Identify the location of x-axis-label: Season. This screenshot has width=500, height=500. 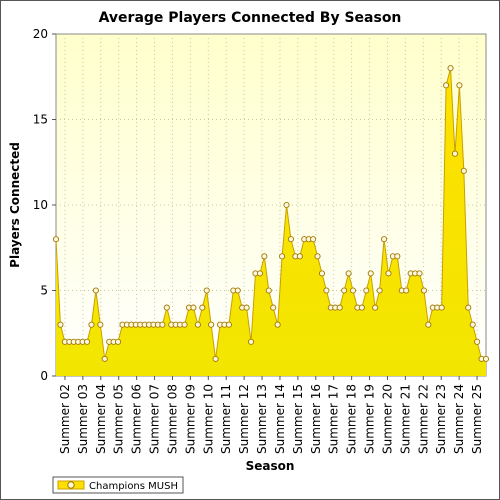
(270, 466).